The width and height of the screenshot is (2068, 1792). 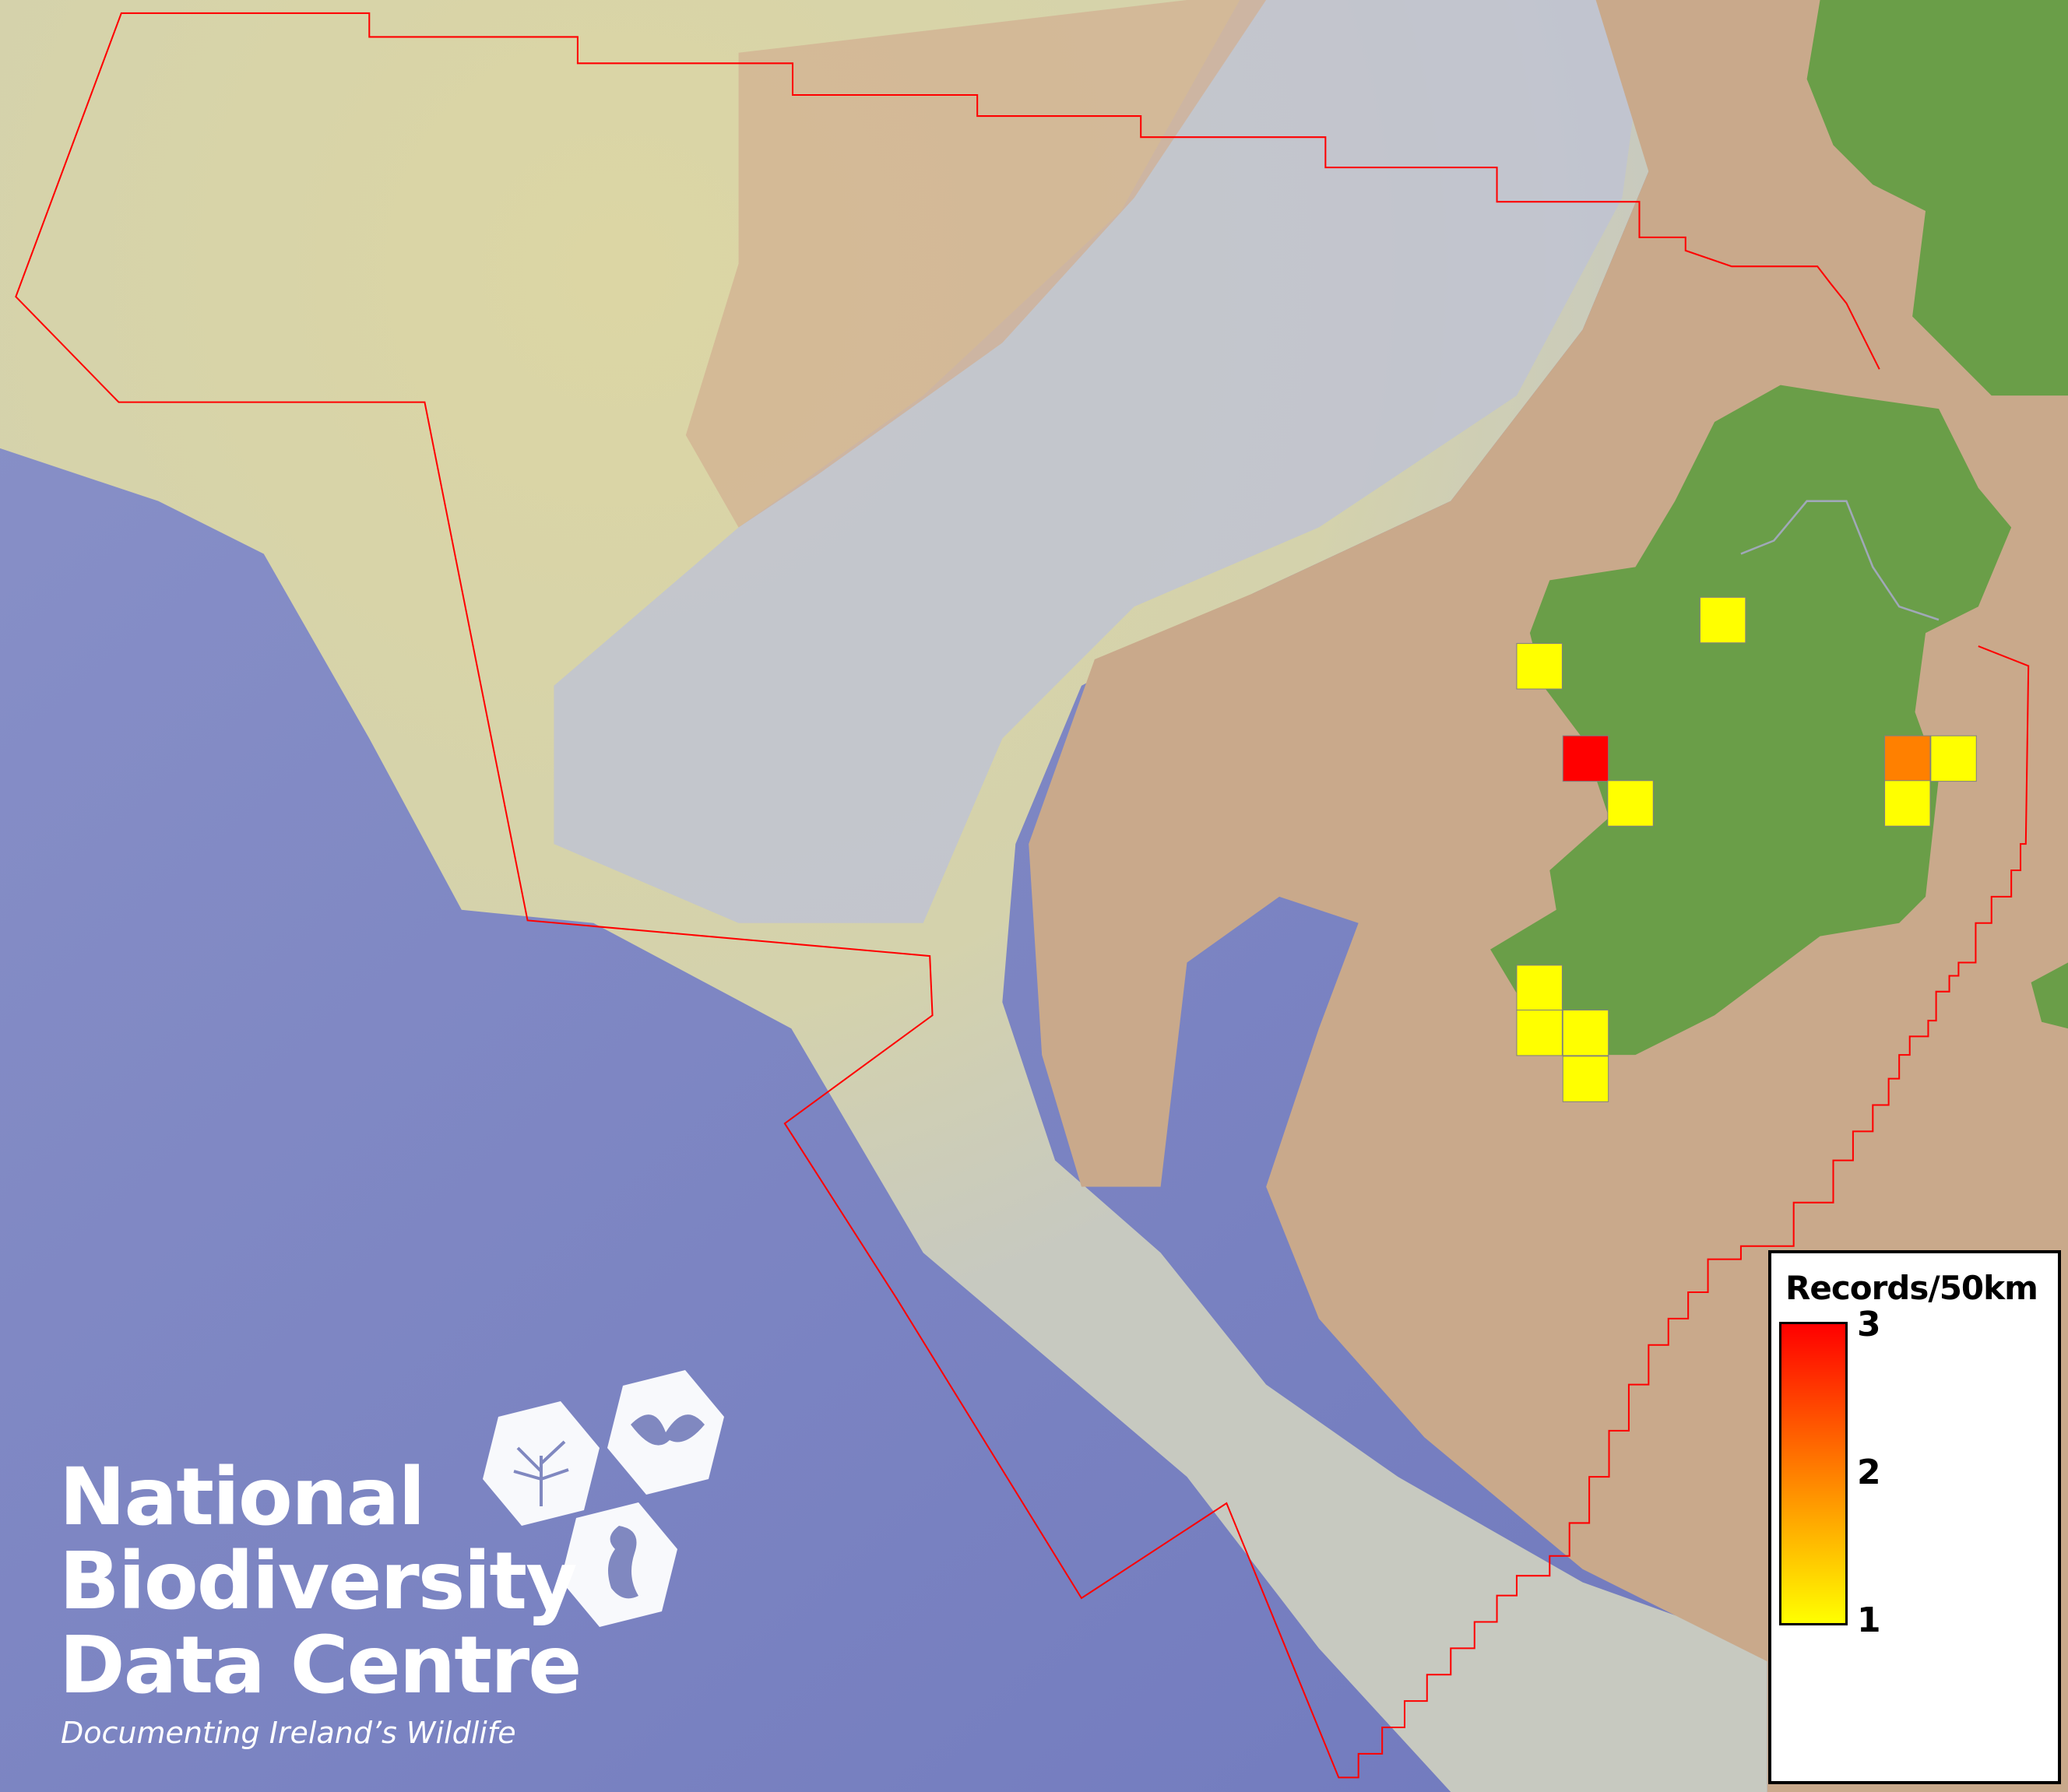 I want to click on butterfly-icon, so click(x=665, y=1432).